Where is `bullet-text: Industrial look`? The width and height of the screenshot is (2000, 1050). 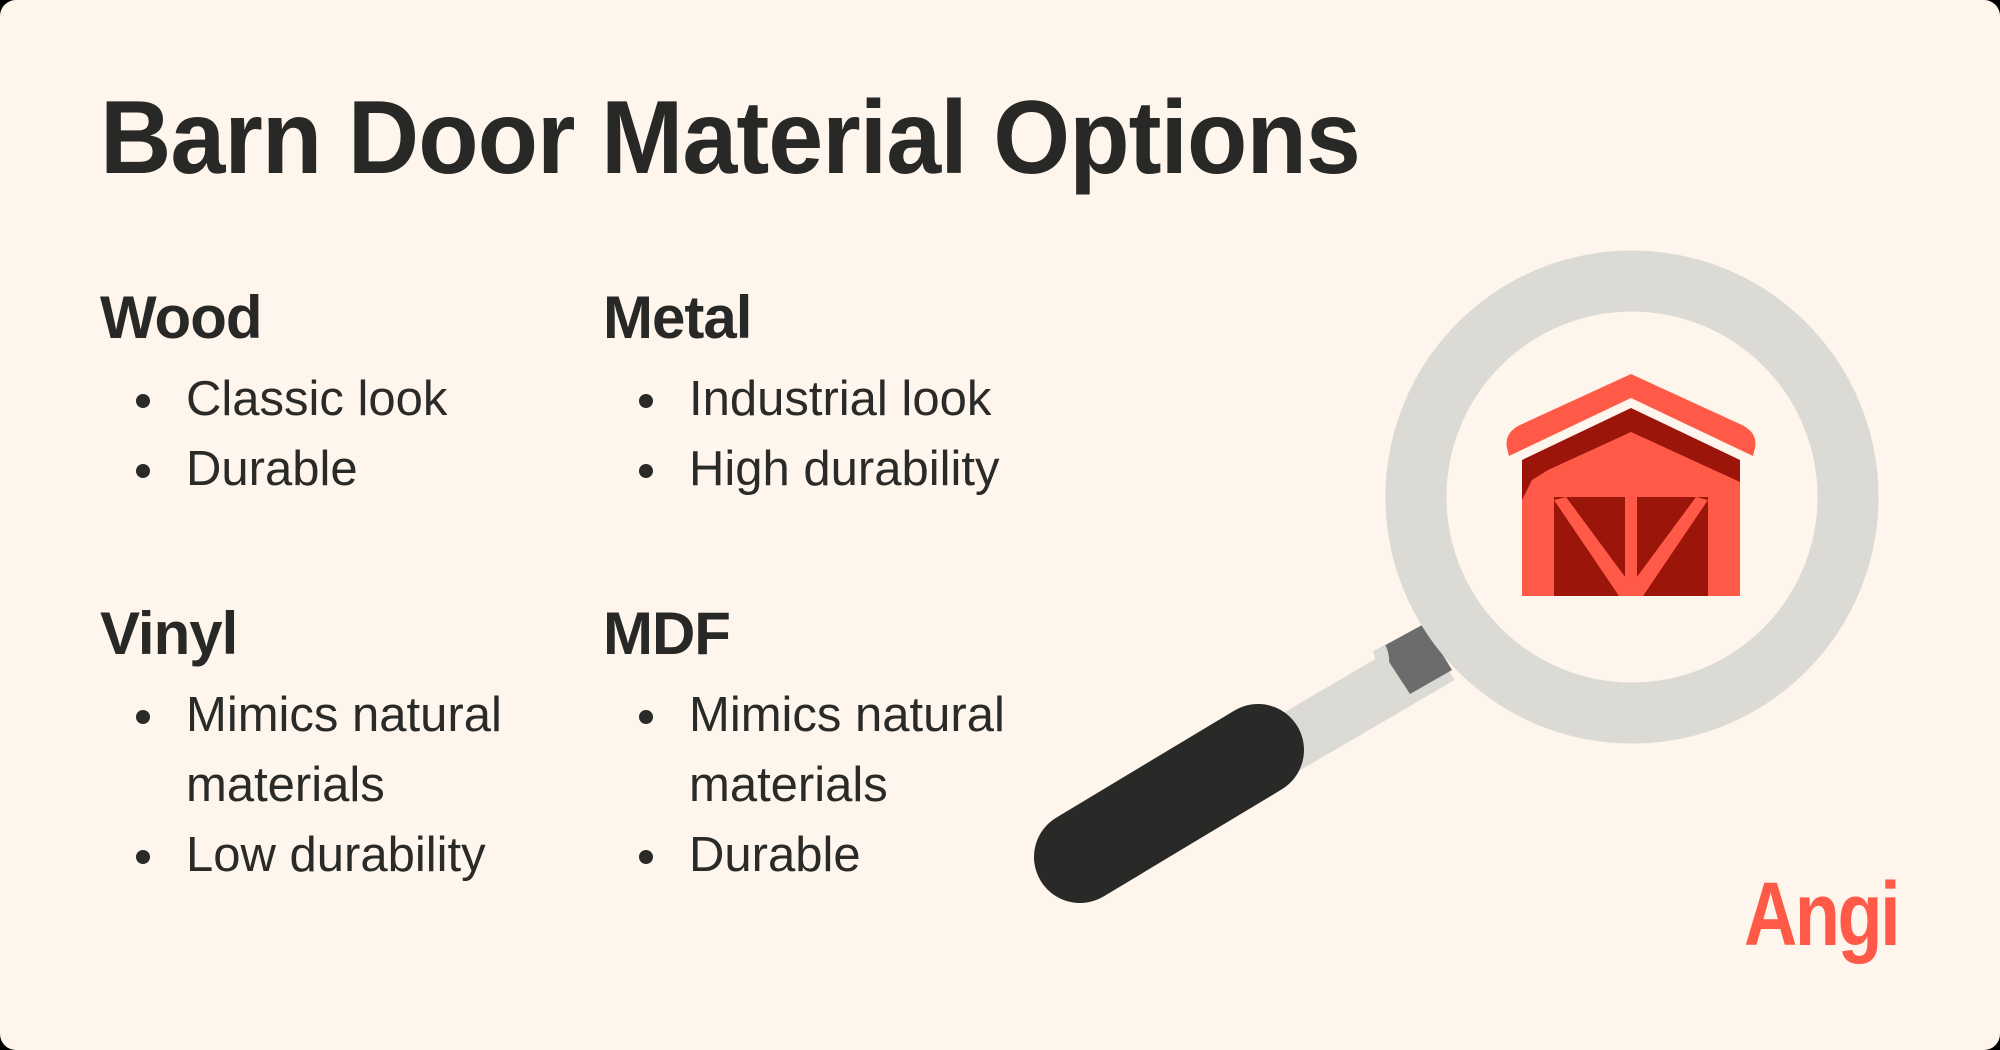
bullet-text: Industrial look is located at coordinates (840, 399).